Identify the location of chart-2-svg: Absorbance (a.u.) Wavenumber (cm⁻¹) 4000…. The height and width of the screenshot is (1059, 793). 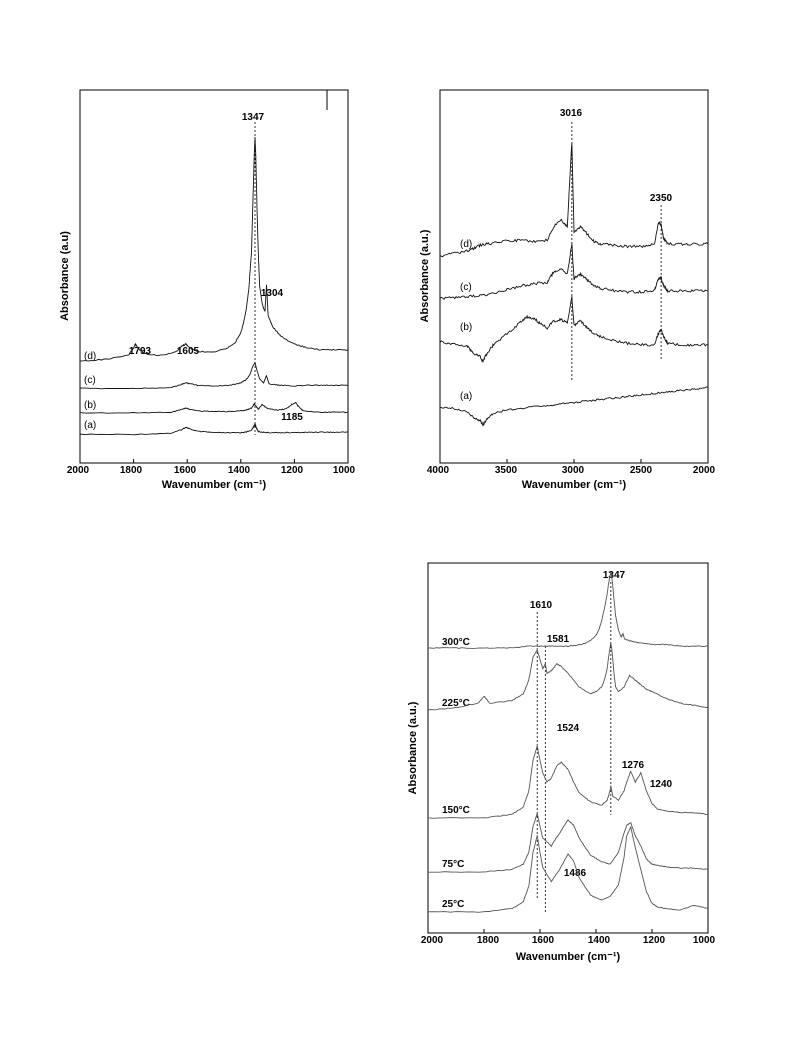
(567, 290).